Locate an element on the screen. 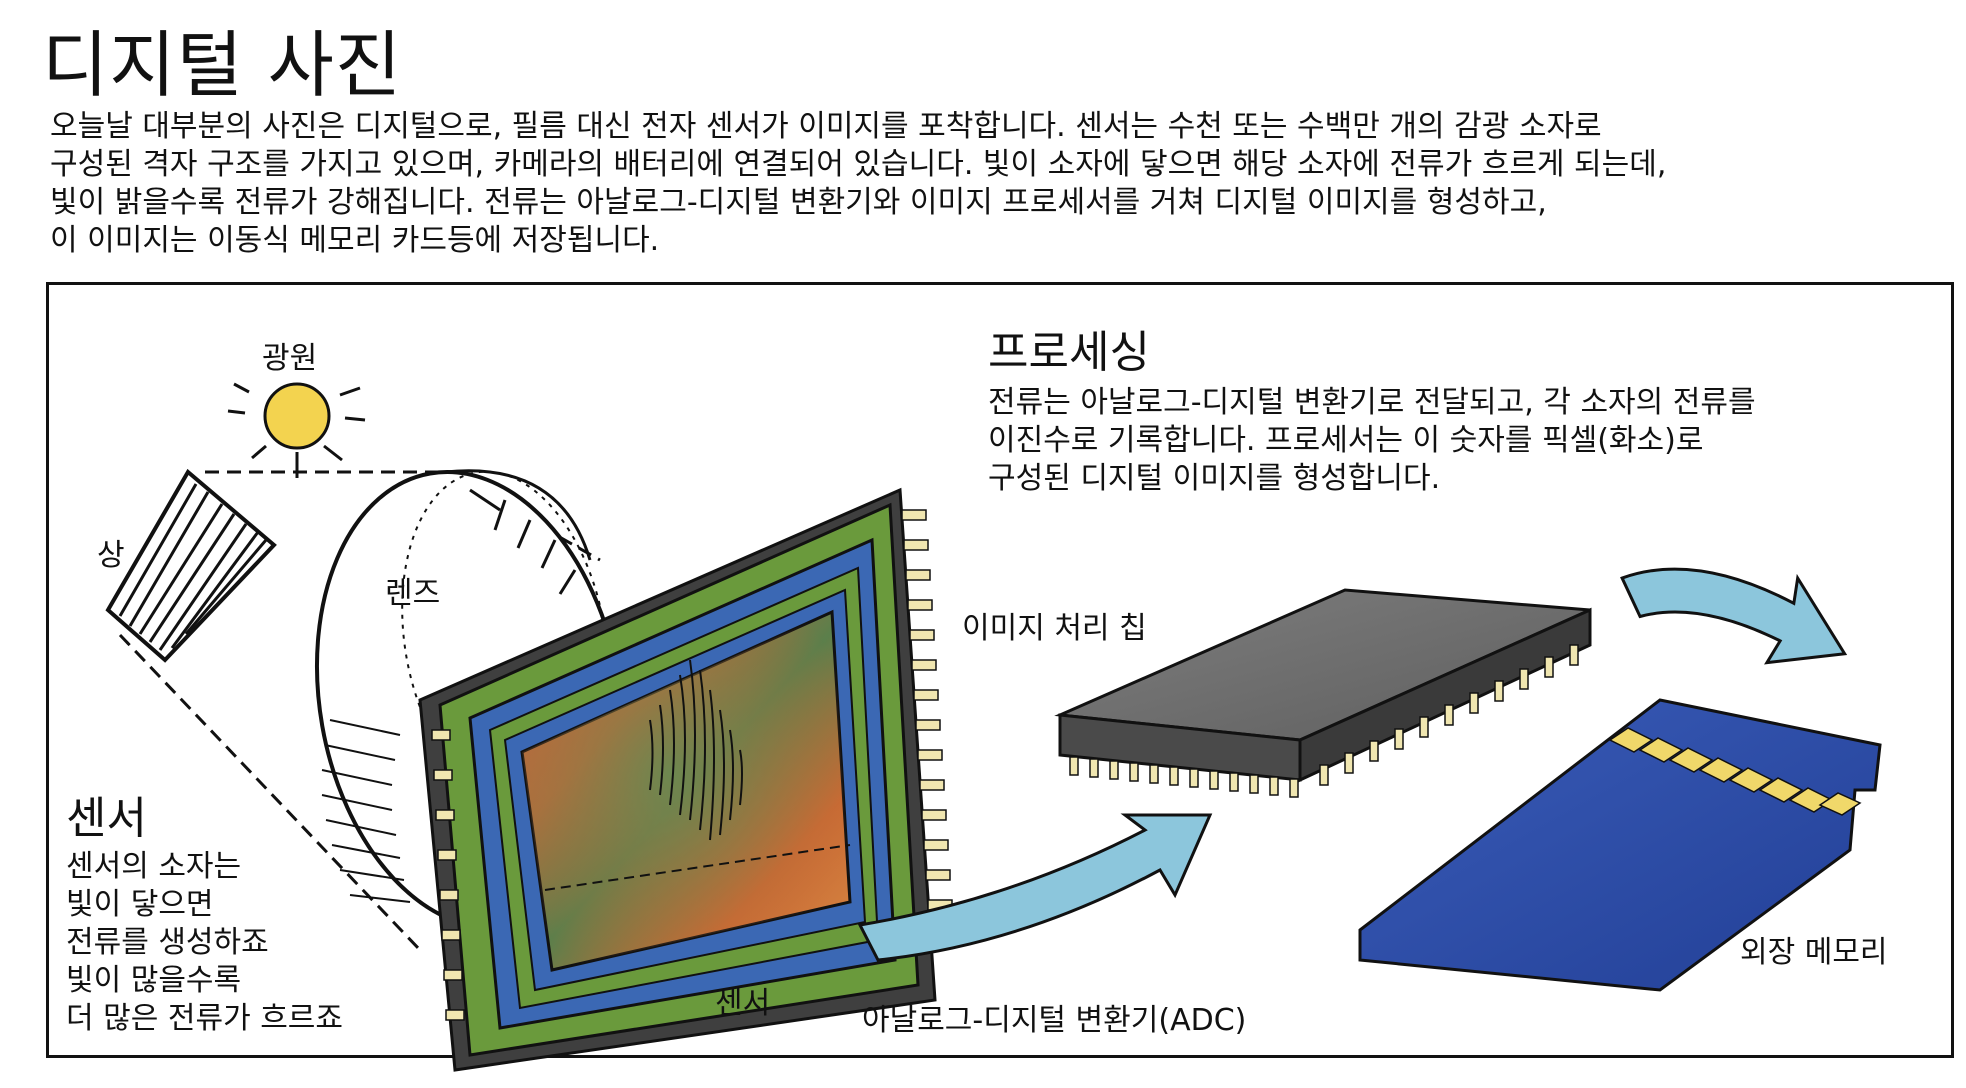  sensor-text-line: 더 많은 전류가 흐르죠 is located at coordinates (205, 1018).